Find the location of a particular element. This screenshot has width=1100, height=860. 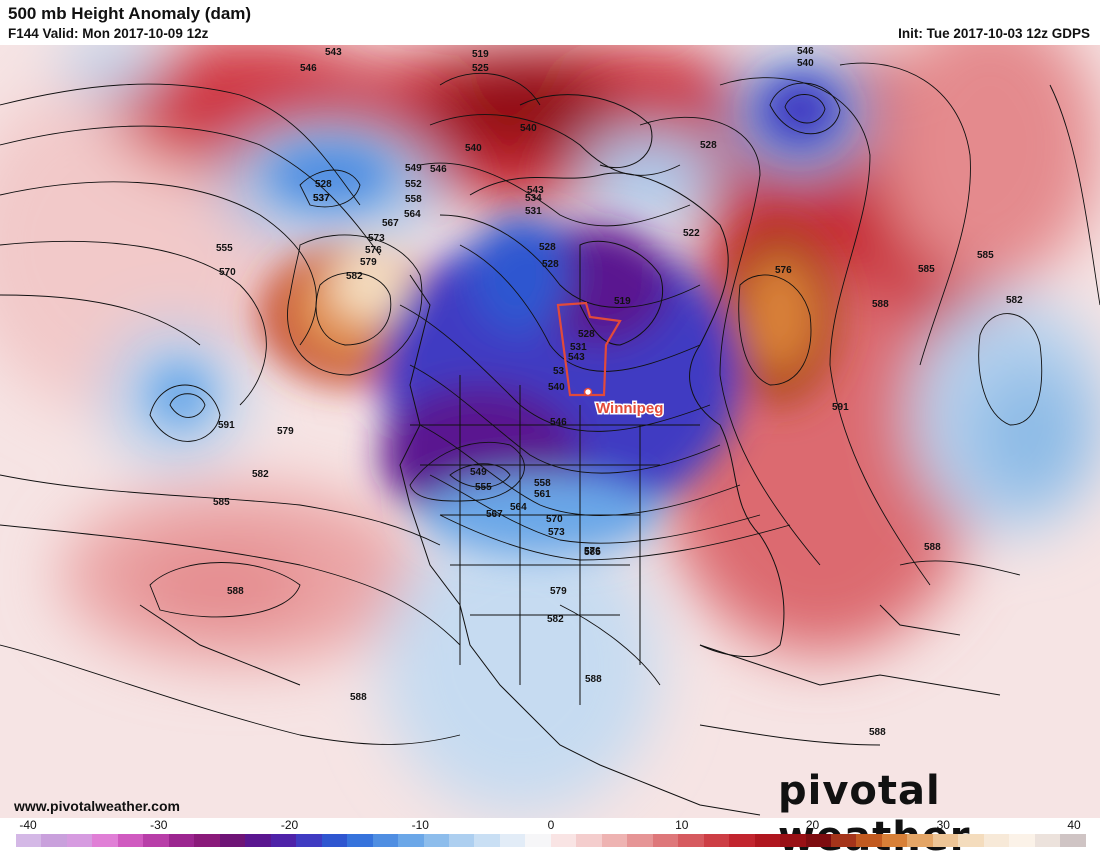

colorbar-tick-label: -30 is located at coordinates (159, 825).